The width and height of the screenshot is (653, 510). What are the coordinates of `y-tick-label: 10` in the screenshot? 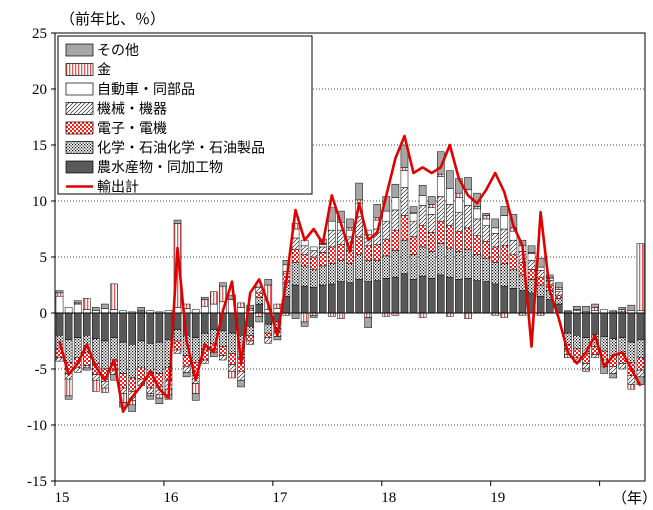 It's located at (39, 202).